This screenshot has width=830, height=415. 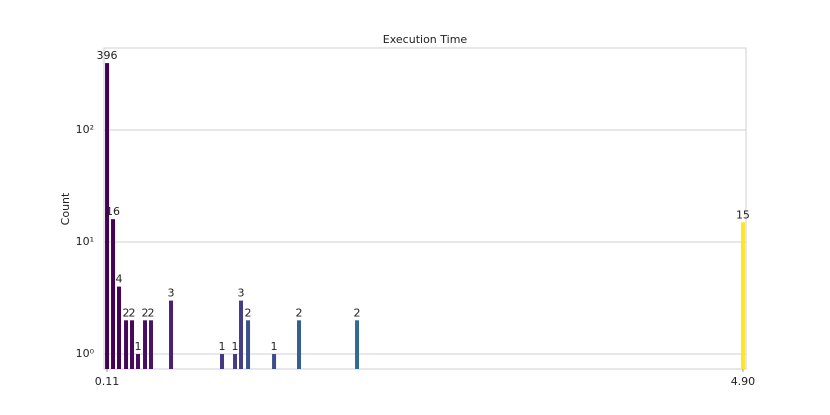 What do you see at coordinates (85, 241) in the screenshot?
I see `y-tick-label: 10¹` at bounding box center [85, 241].